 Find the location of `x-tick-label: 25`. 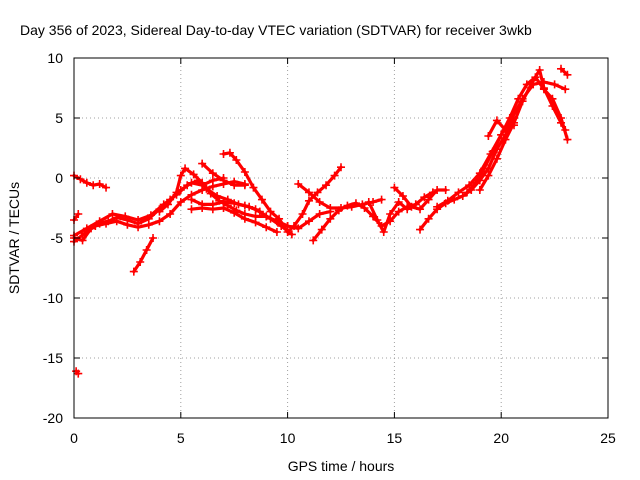

x-tick-label: 25 is located at coordinates (608, 438).